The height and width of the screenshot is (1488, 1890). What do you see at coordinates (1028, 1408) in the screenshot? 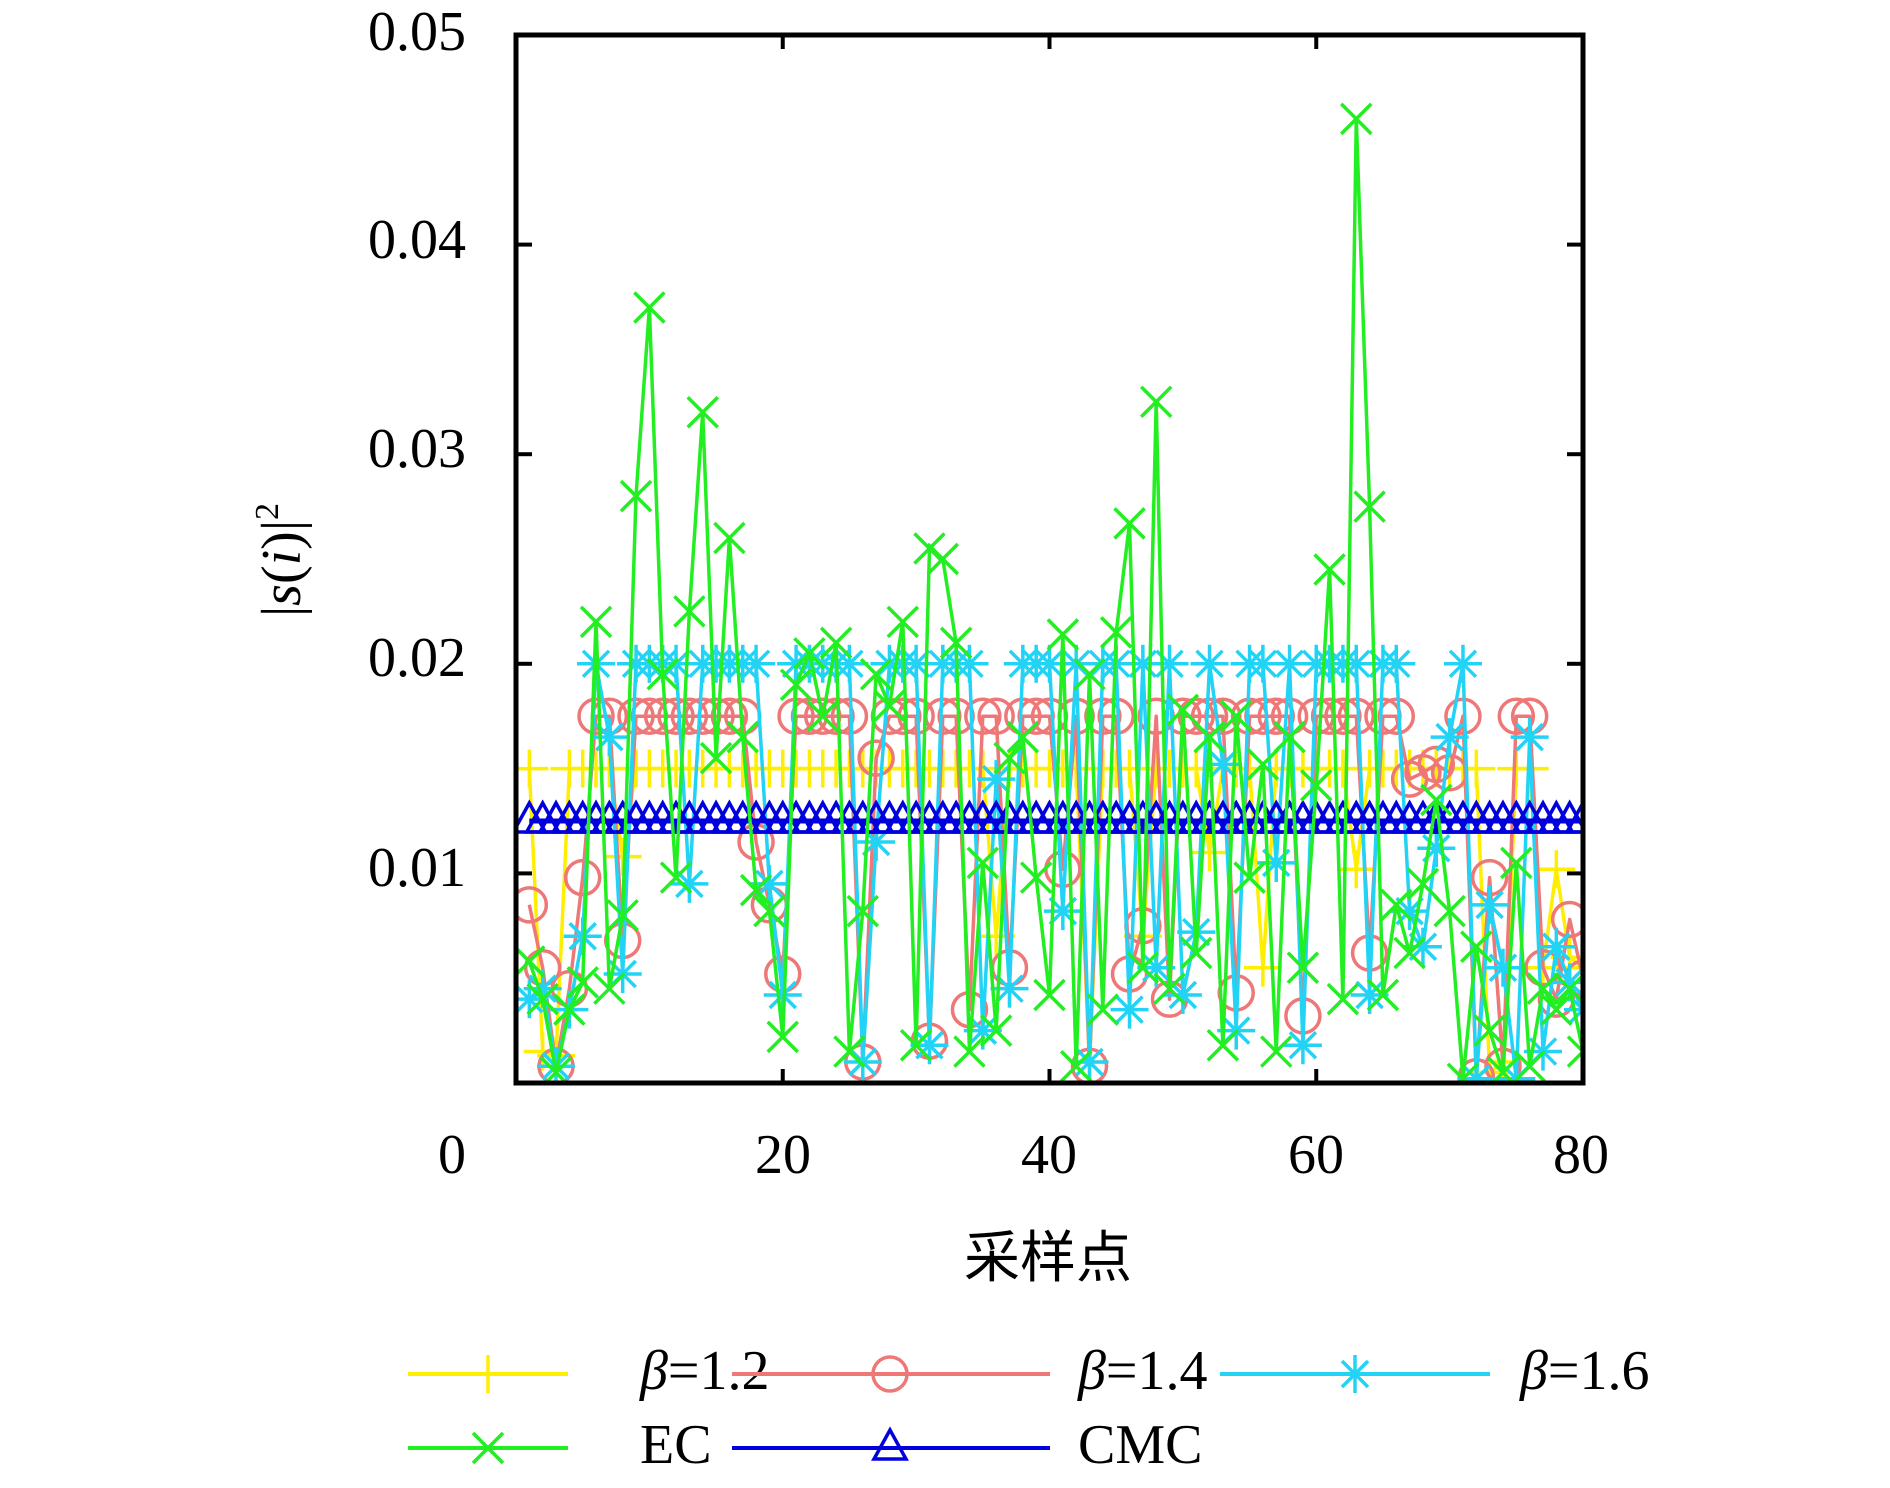
I see `legend: β=1.2 β=1.4 β=1.6 EC CMC` at bounding box center [1028, 1408].